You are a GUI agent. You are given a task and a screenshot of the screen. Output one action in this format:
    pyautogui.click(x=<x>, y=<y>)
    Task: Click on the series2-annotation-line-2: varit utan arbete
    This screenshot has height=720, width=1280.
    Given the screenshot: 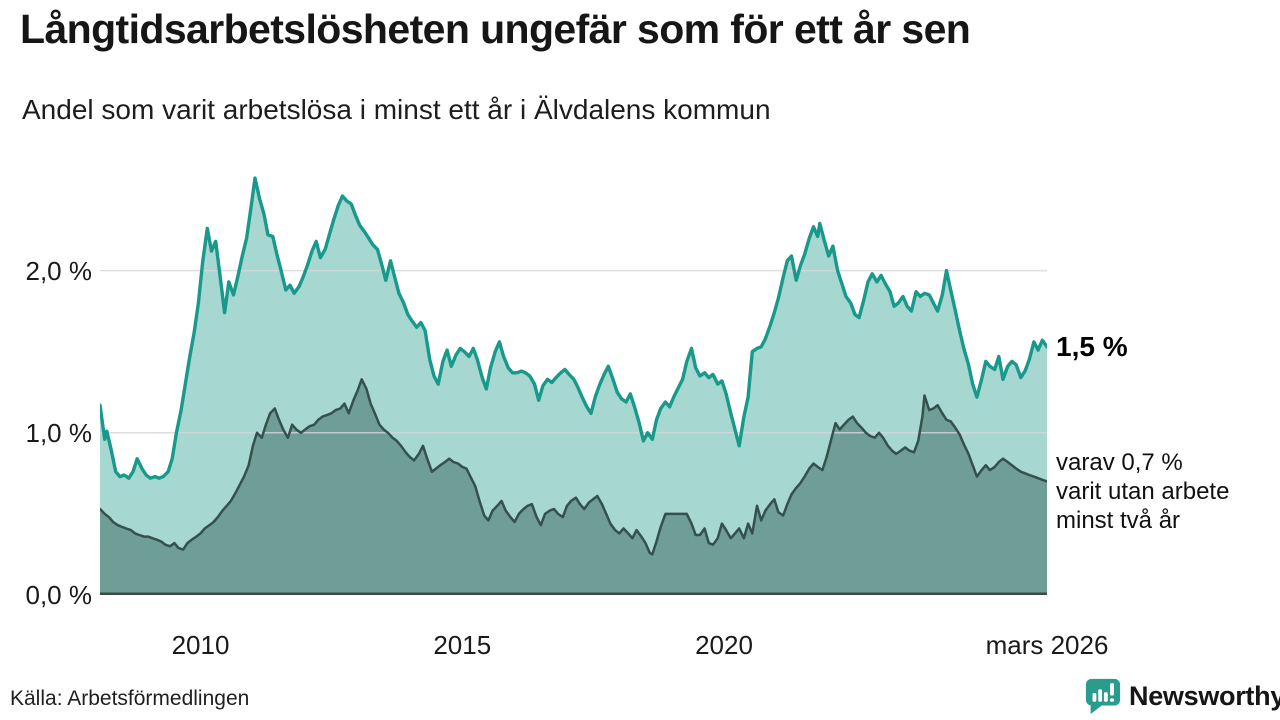 What is the action you would take?
    pyautogui.click(x=1143, y=492)
    